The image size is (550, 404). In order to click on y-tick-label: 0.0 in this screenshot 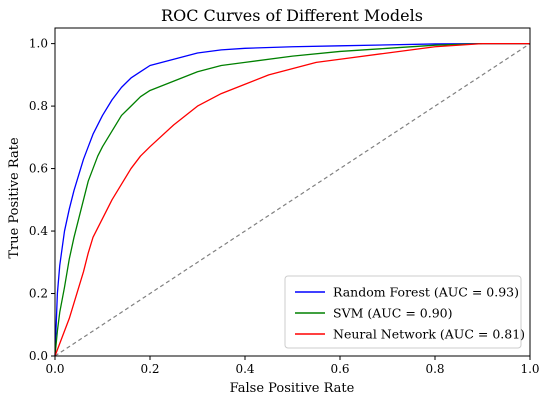, I will do `click(38, 356)`.